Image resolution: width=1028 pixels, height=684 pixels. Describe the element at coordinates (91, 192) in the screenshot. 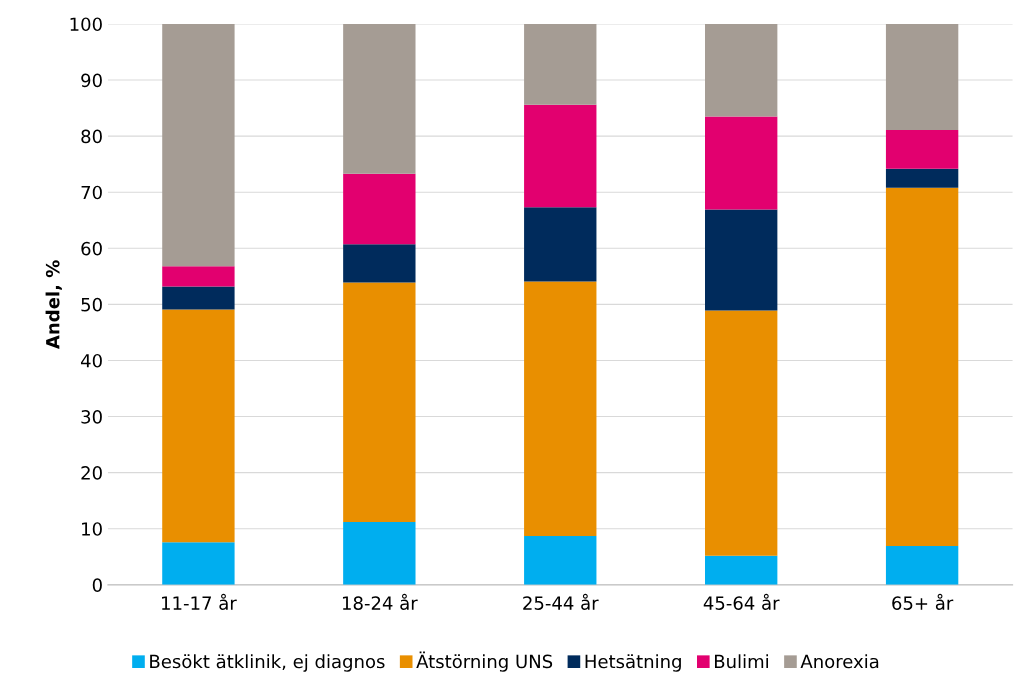

I see `y-tick-label: 70` at that location.